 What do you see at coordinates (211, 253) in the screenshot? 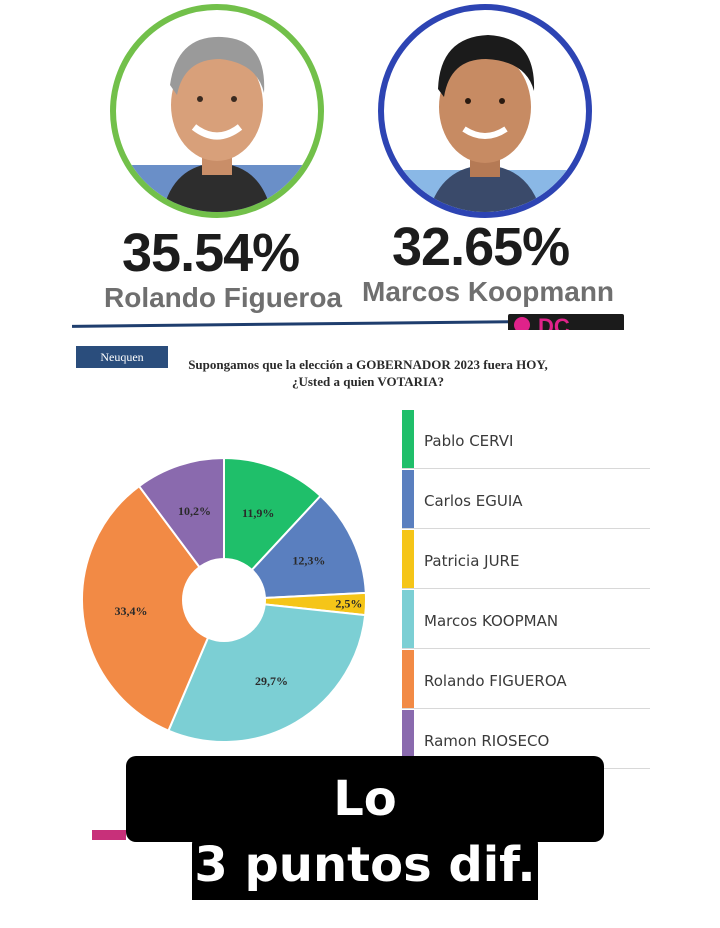
I see `candidate-a-percent: 35.54%` at bounding box center [211, 253].